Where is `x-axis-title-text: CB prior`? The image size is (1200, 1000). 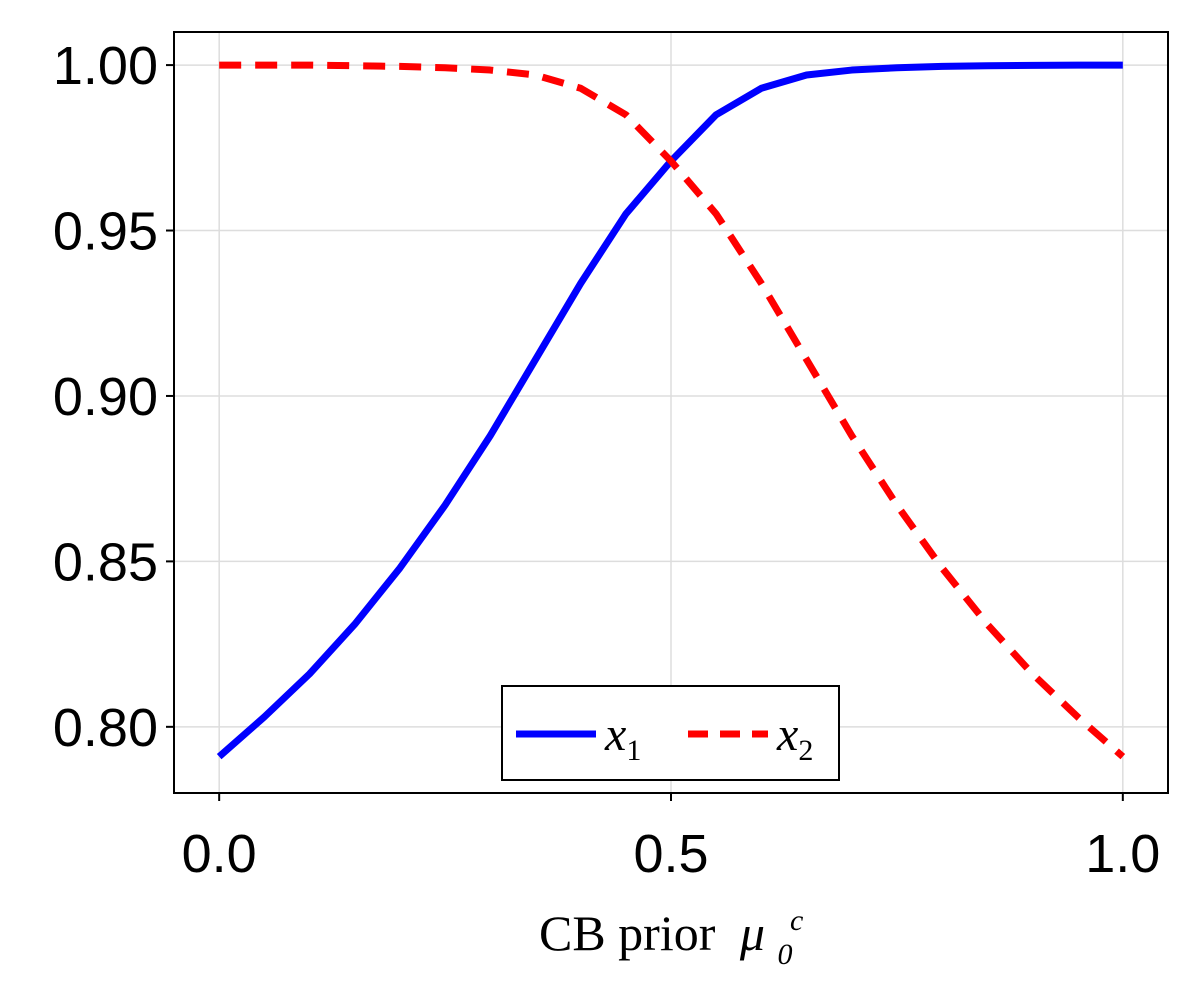 x-axis-title-text: CB prior is located at coordinates (627, 933).